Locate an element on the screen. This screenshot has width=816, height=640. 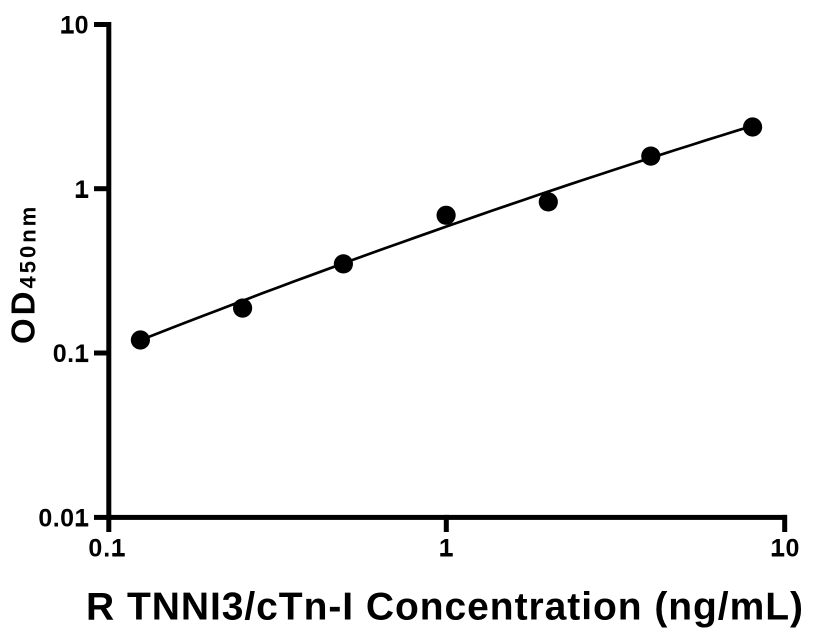
svg-text: 0.01 is located at coordinates (63, 519).